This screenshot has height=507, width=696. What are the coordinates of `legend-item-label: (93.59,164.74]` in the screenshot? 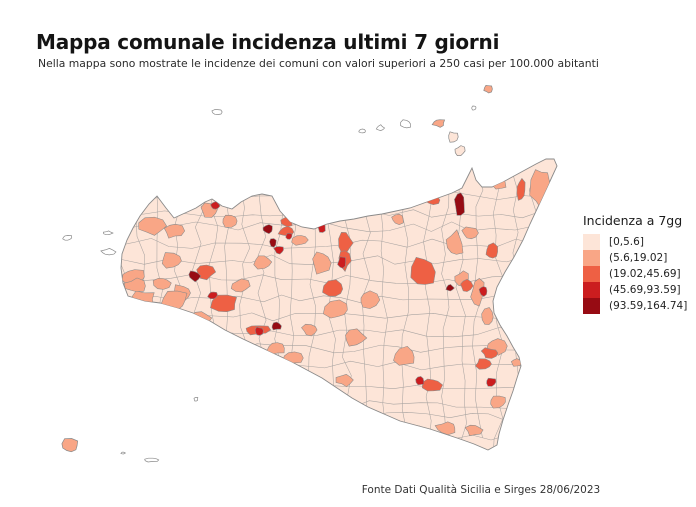 It's located at (648, 306).